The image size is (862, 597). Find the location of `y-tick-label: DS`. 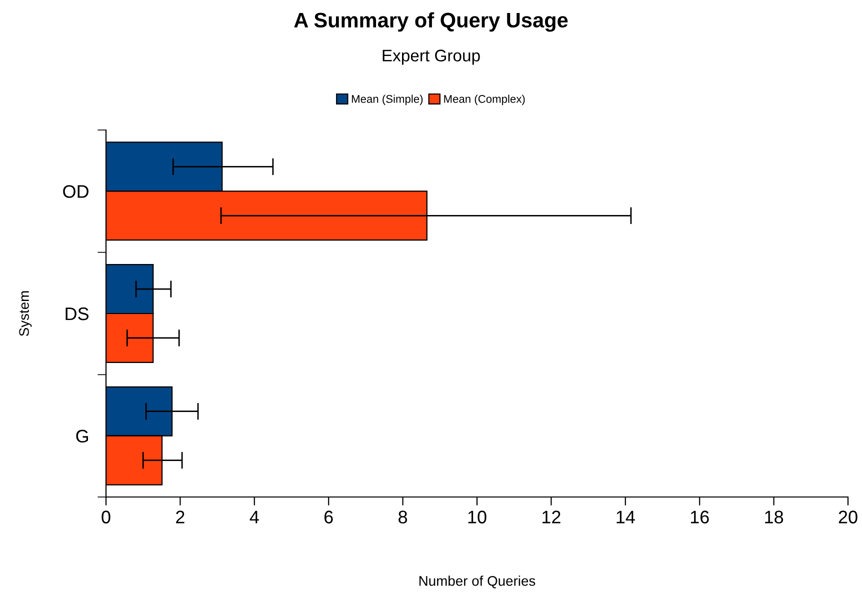

y-tick-label: DS is located at coordinates (77, 313).